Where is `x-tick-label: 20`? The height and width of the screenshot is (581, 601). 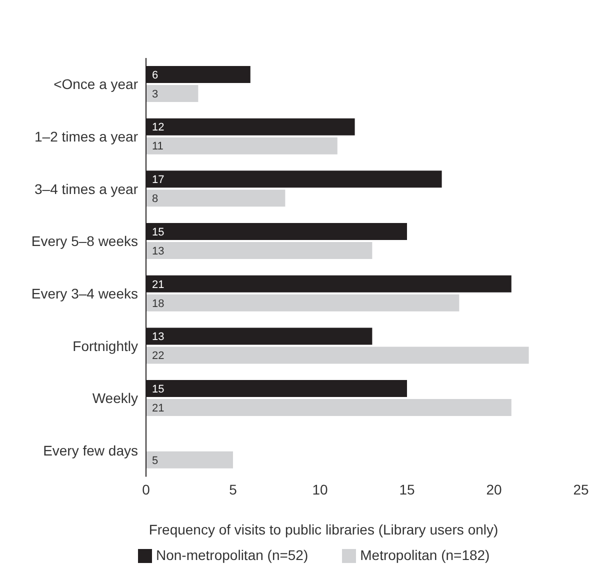
x-tick-label: 20 is located at coordinates (494, 490).